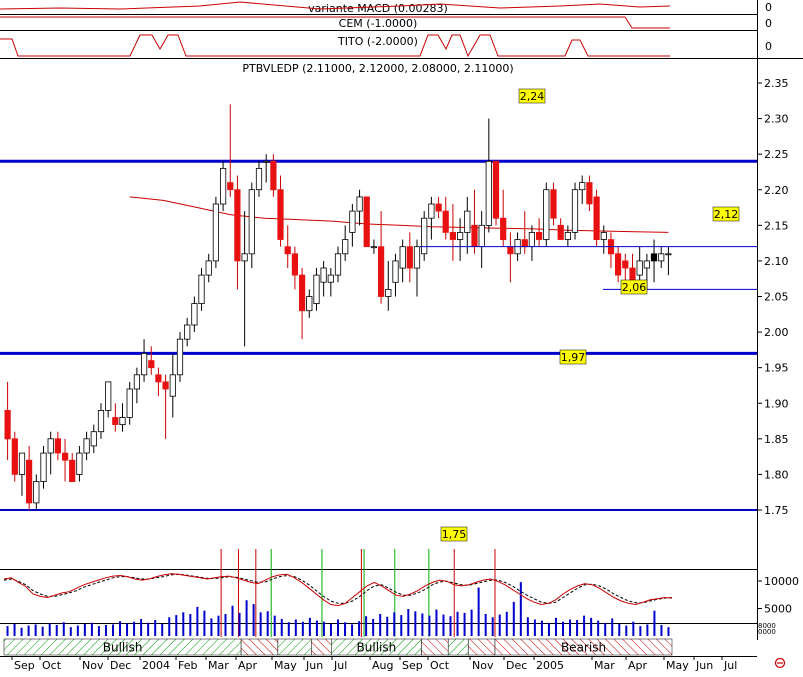 This screenshot has height=677, width=803. I want to click on volume-bars, so click(338, 609).